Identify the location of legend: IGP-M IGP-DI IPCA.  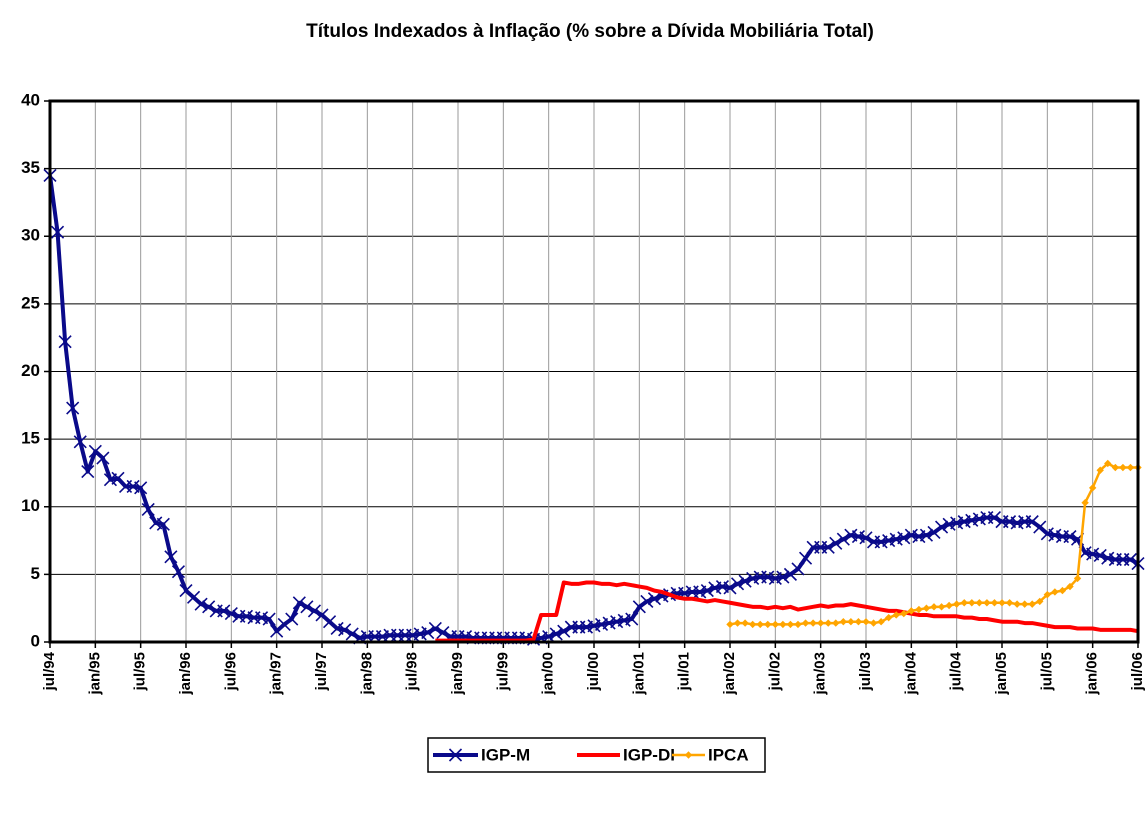
(591, 754).